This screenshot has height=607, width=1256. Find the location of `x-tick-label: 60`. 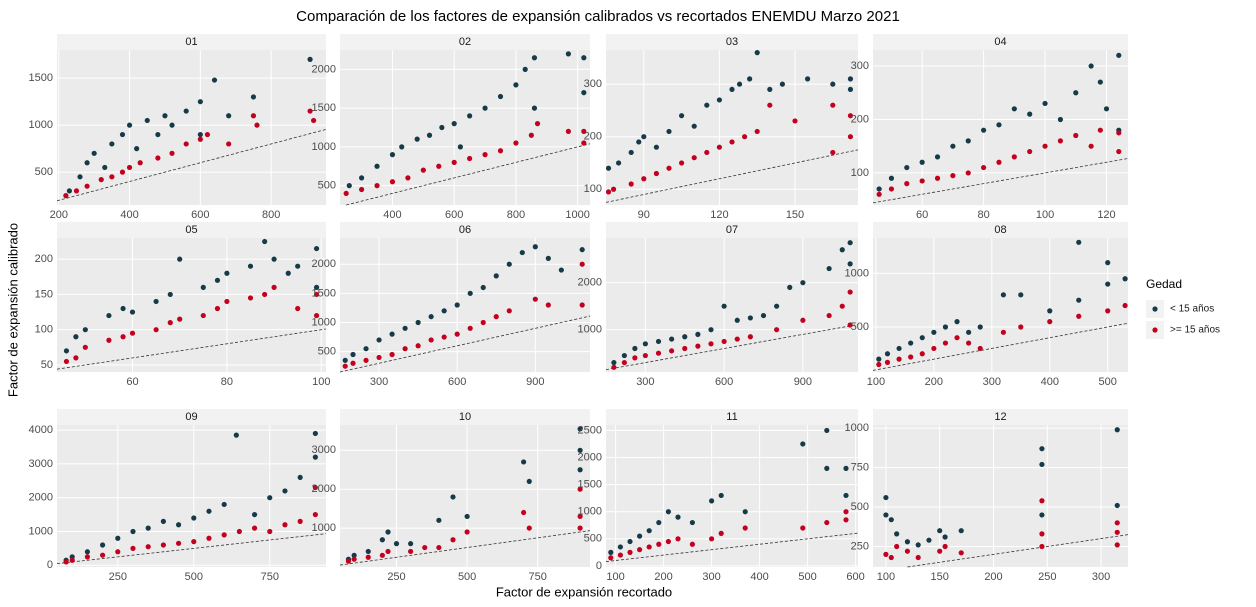

x-tick-label: 60 is located at coordinates (132, 382).